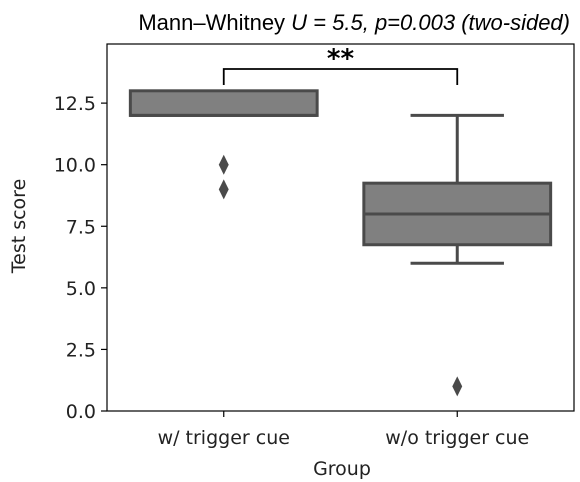 The width and height of the screenshot is (580, 482). I want to click on y-axis-label: Test score, so click(19, 227).